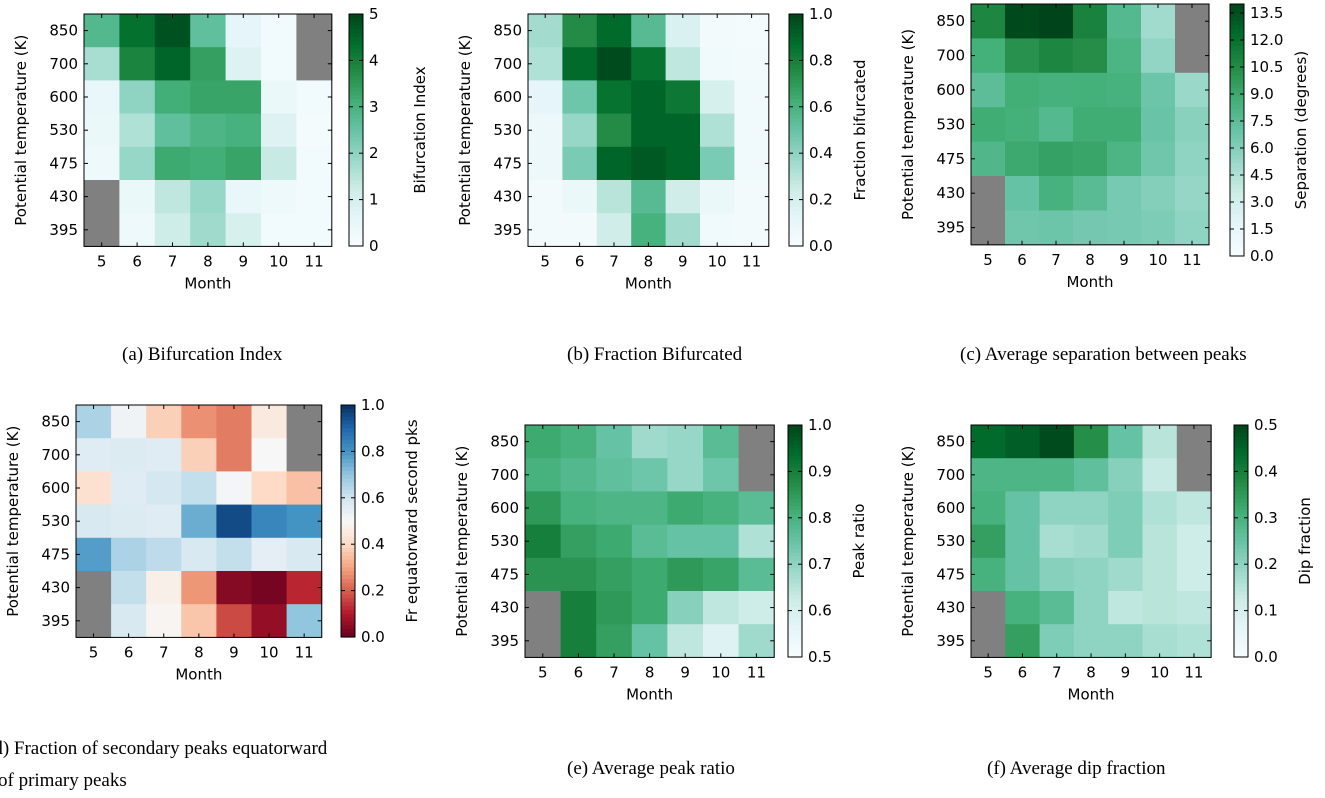 The height and width of the screenshot is (798, 1325). I want to click on y-tick-label: 530, so click(504, 541).